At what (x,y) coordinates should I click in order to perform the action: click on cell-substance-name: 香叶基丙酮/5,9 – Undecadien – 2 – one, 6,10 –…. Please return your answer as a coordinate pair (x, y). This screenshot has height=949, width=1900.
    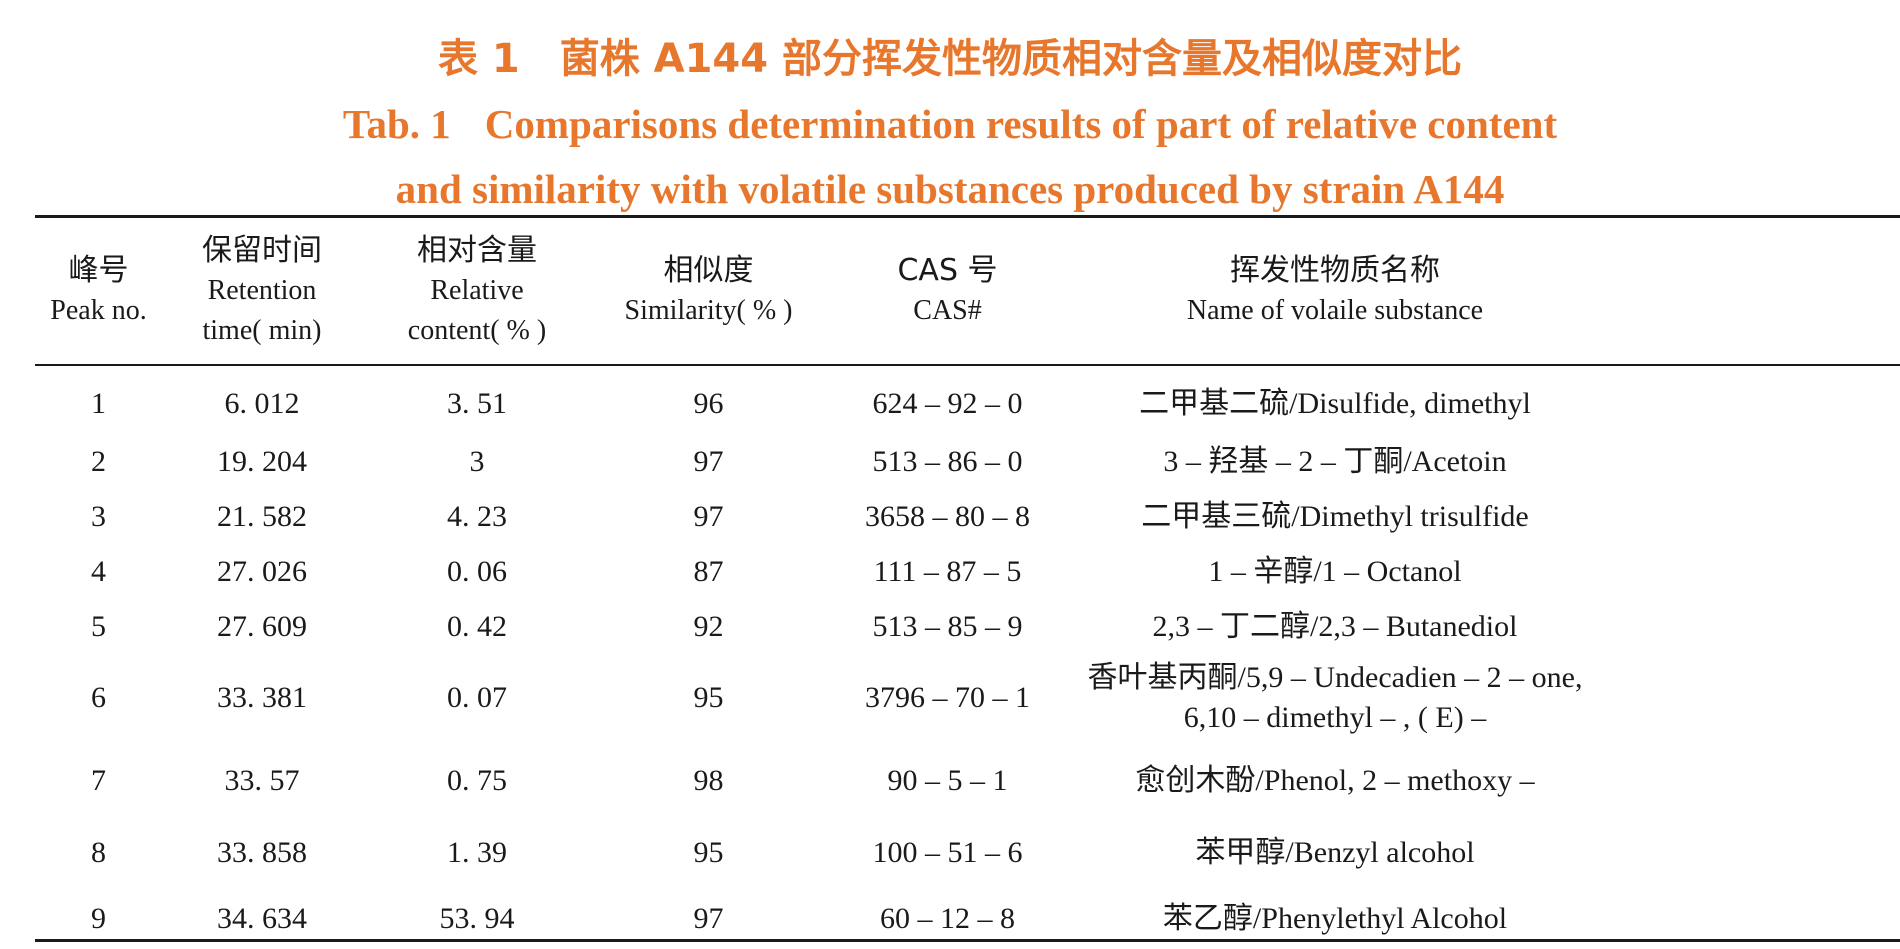
    Looking at the image, I should click on (1335, 698).